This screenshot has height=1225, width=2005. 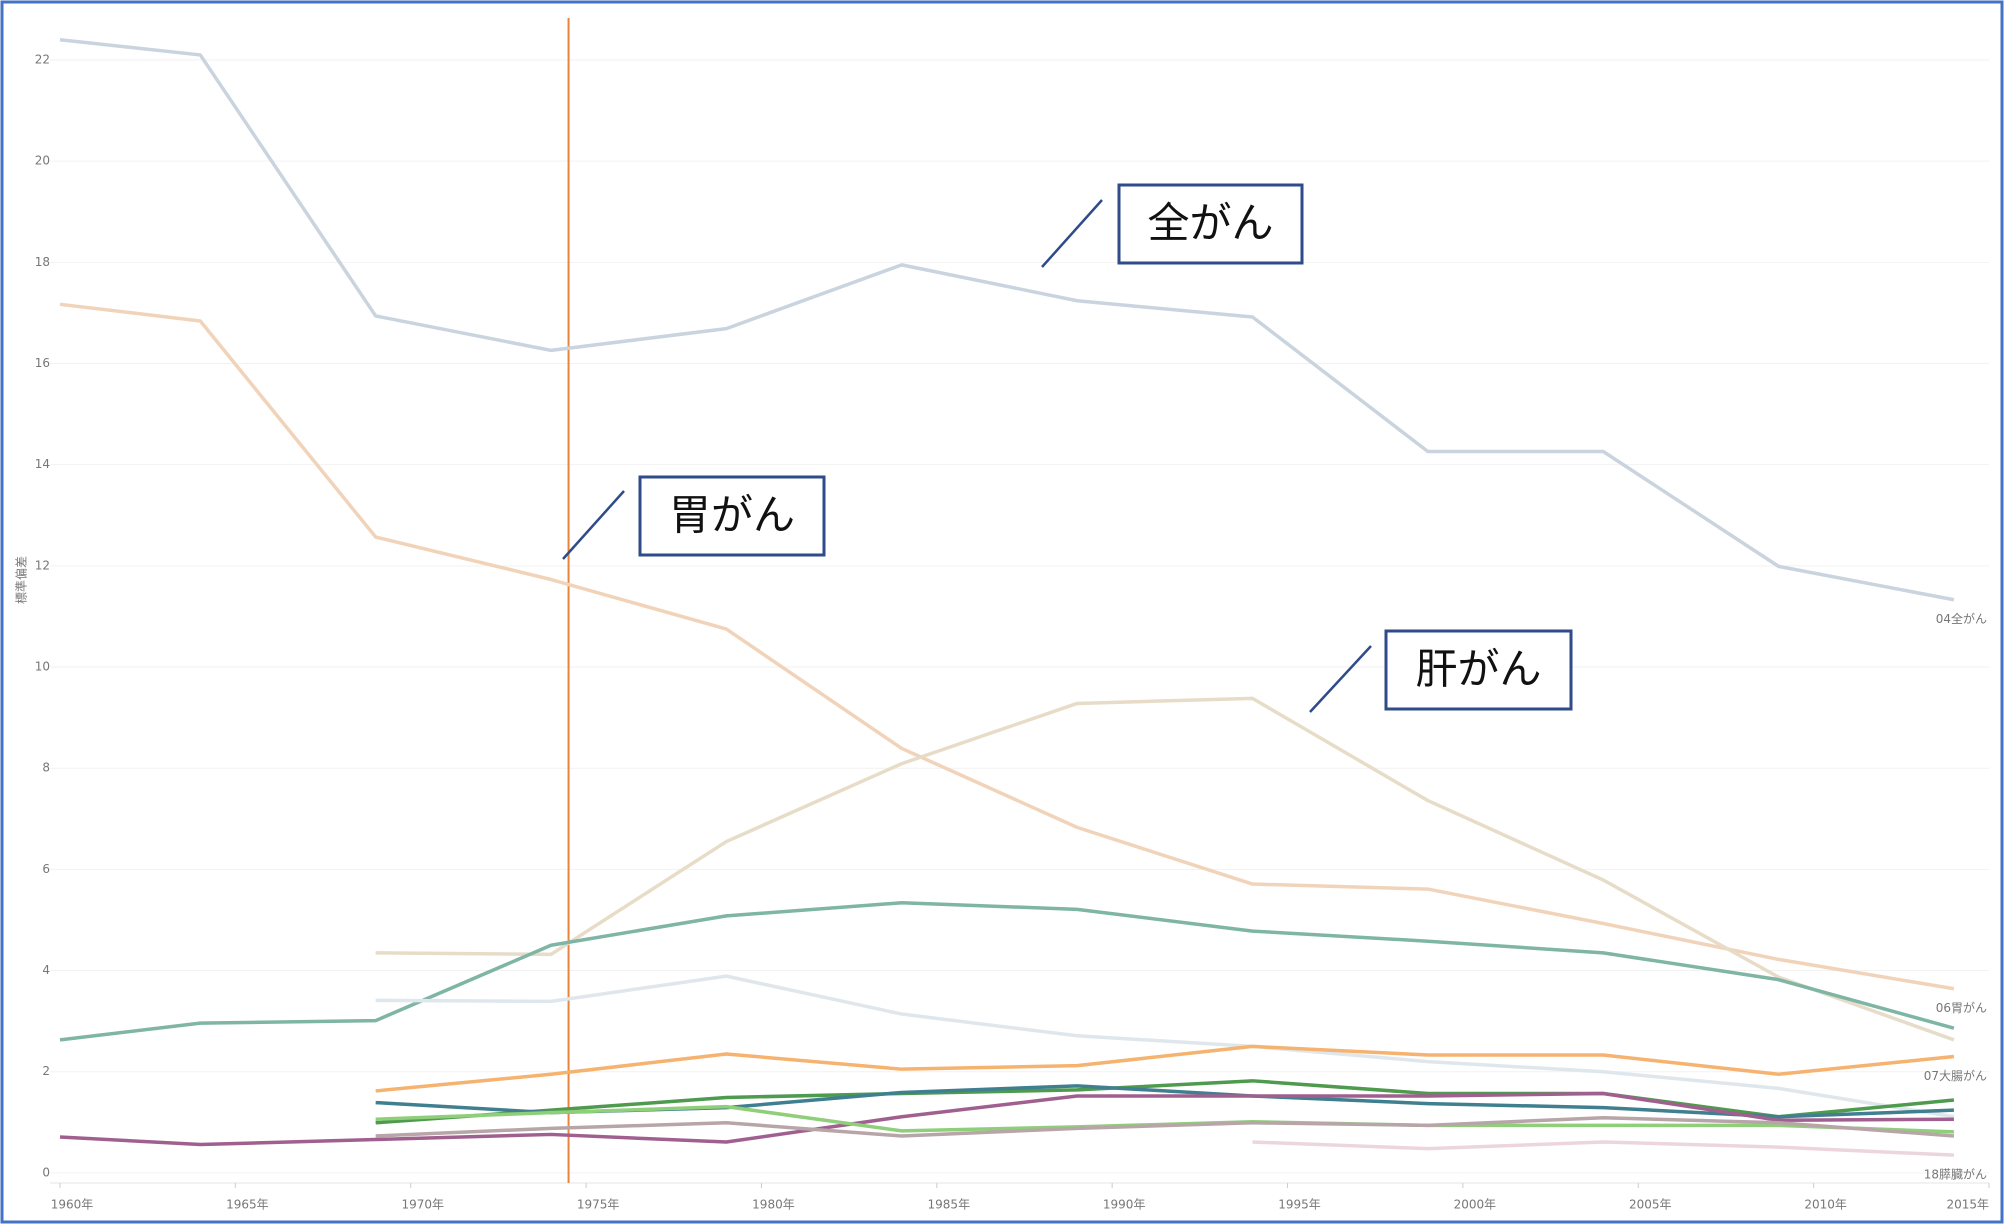 What do you see at coordinates (422, 1205) in the screenshot?
I see `x-tick-label: 1970年` at bounding box center [422, 1205].